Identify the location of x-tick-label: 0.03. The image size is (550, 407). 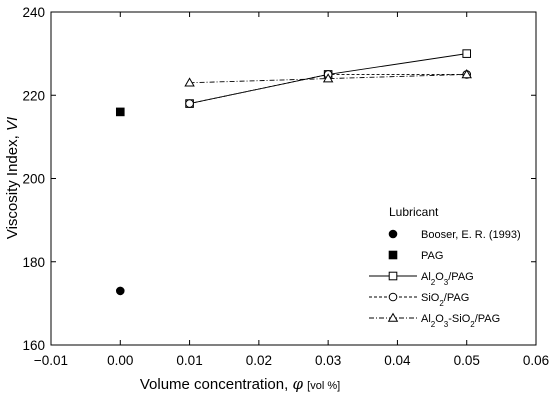
(328, 360).